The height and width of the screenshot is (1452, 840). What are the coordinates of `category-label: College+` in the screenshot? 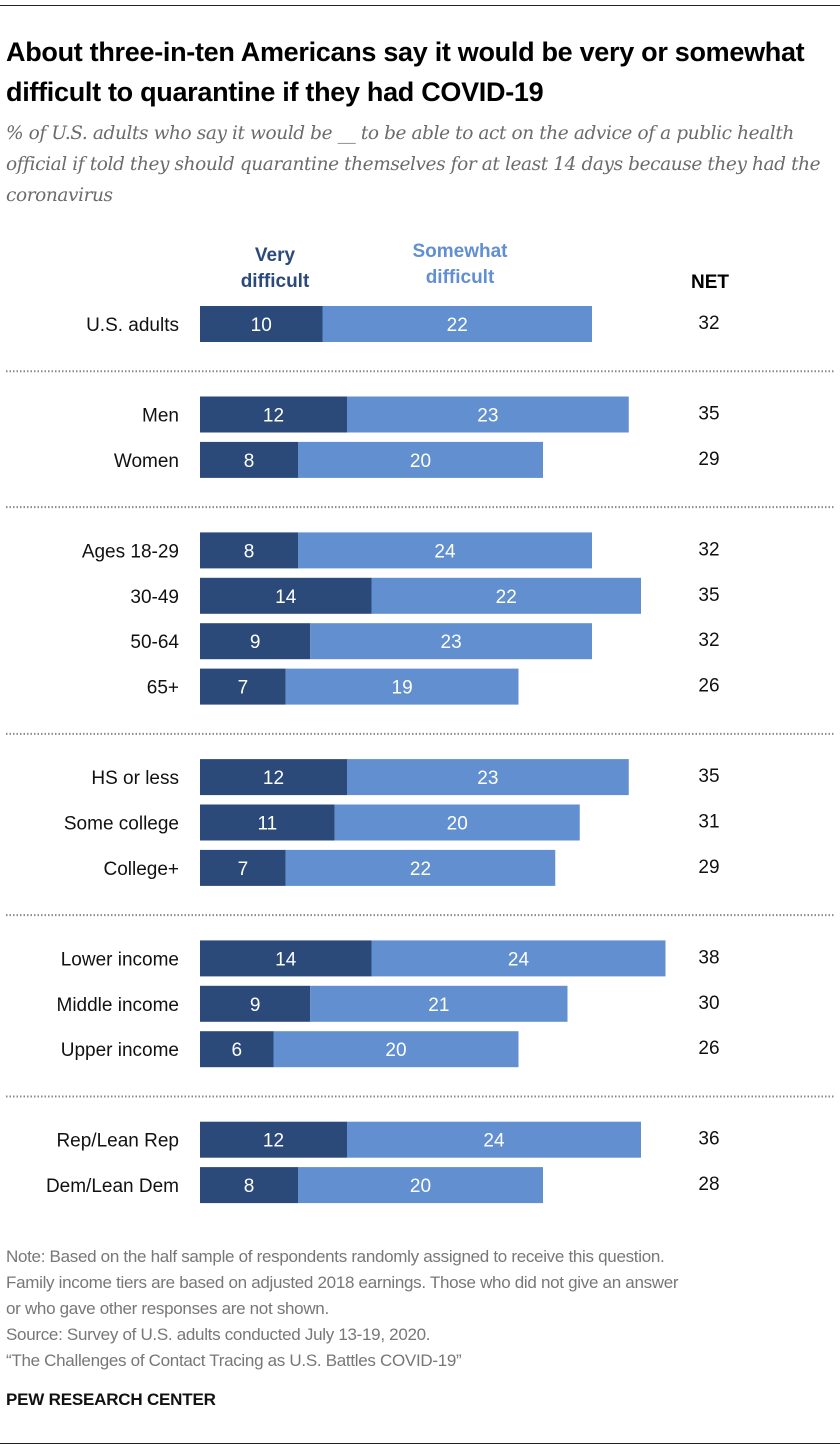 It's located at (141, 869).